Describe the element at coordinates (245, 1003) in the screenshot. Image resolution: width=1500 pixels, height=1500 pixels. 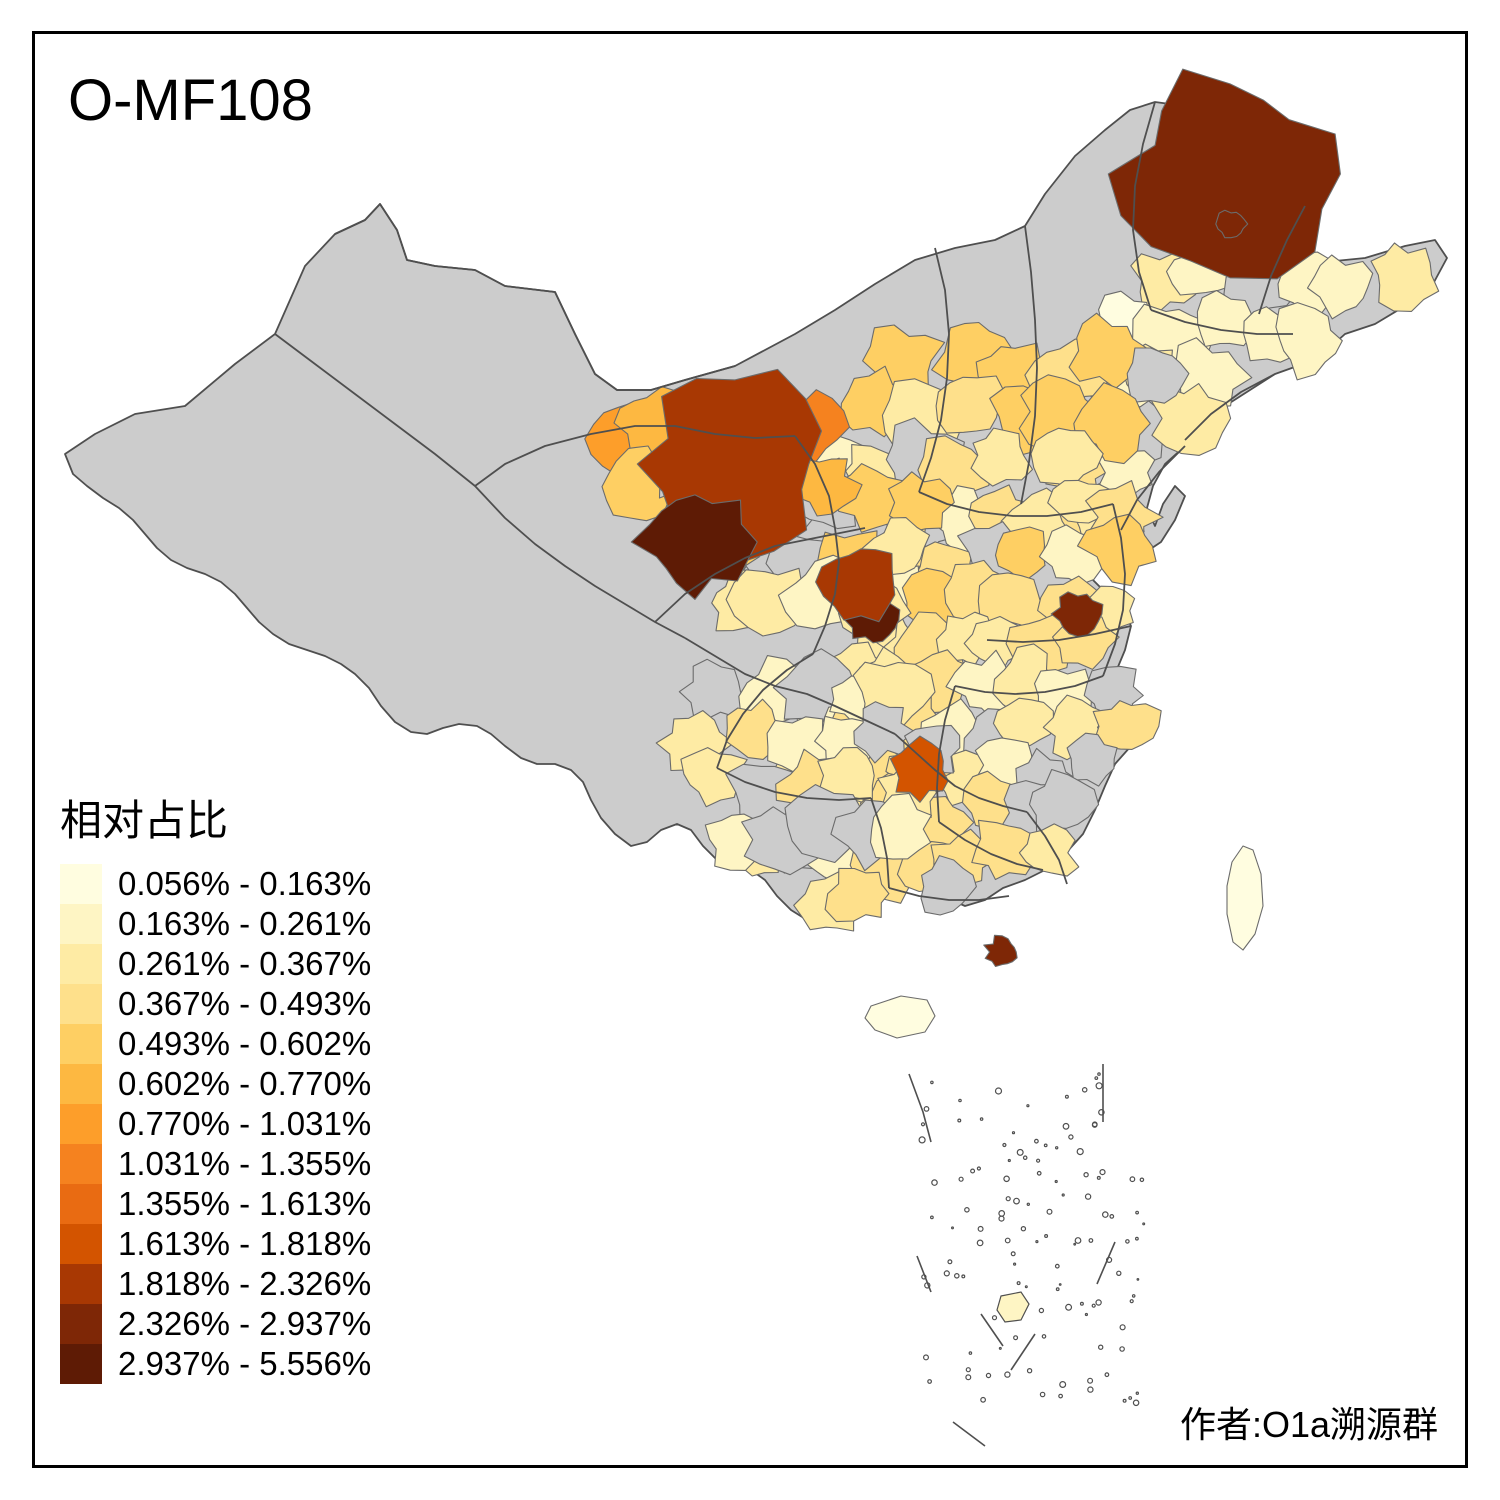
I see `legend-label: 0.367% - 0.493%` at that location.